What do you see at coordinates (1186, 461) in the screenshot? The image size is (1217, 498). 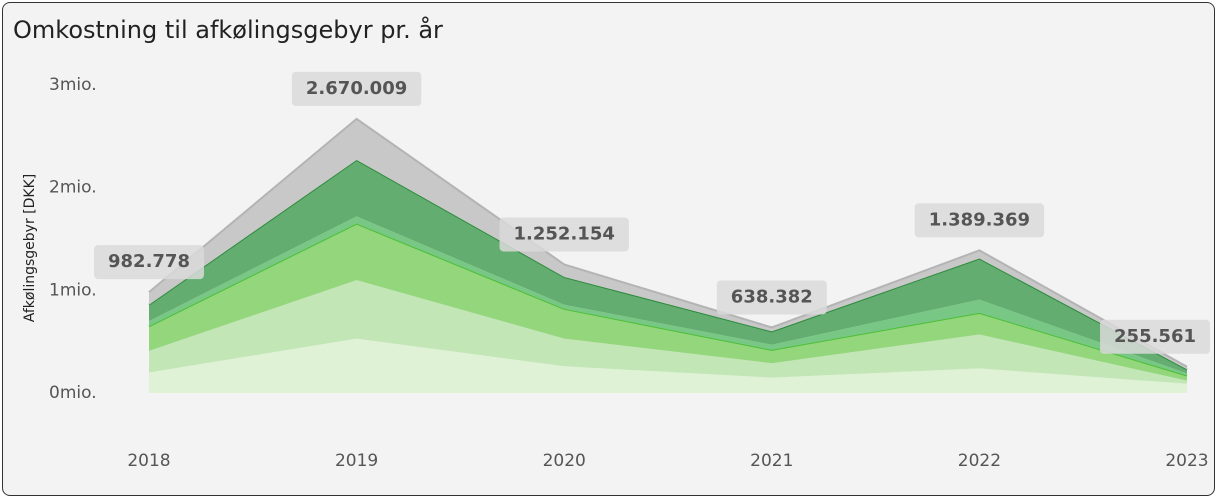 I see `x-tick-label: 2023` at bounding box center [1186, 461].